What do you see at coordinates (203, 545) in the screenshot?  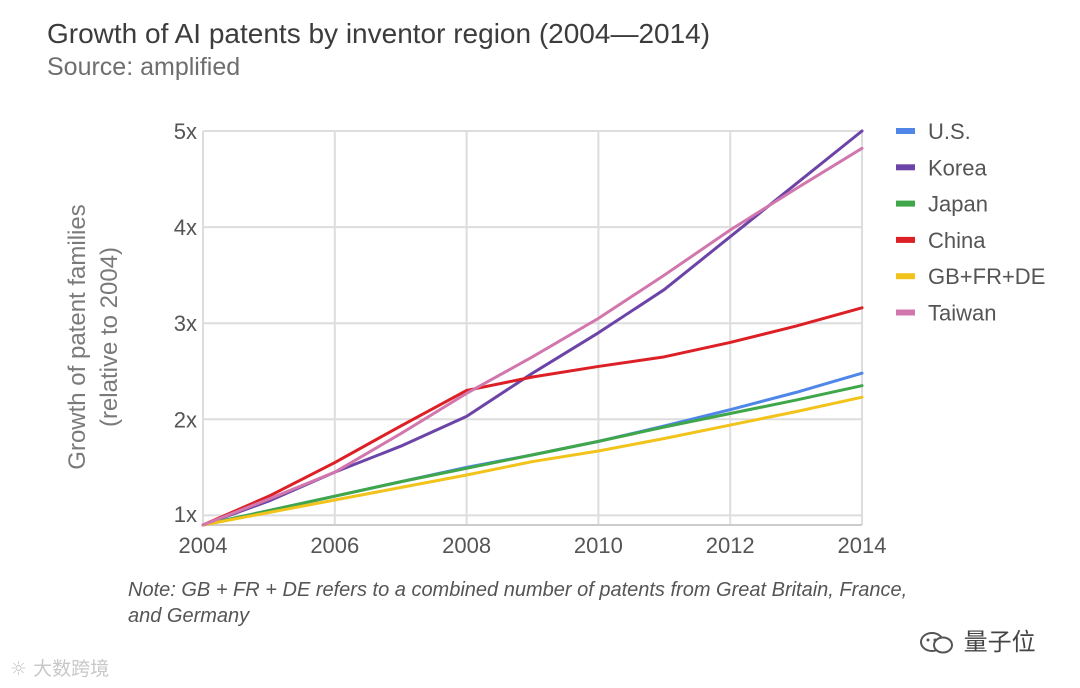 I see `x-tick-label: 2004` at bounding box center [203, 545].